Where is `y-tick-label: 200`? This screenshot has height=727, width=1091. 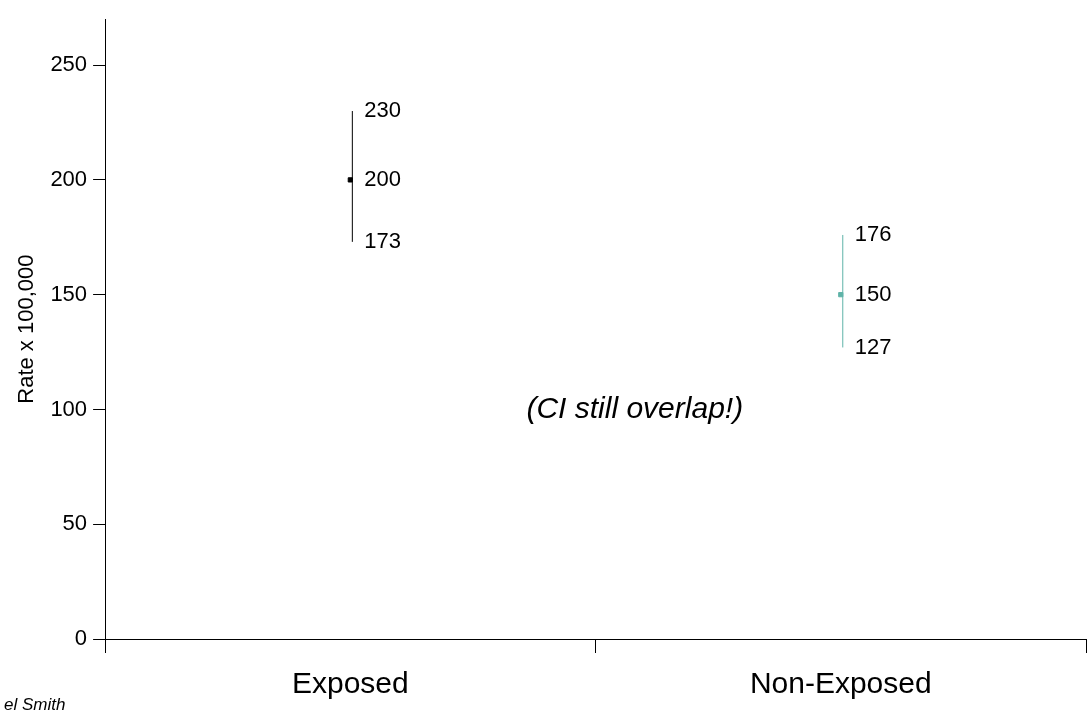 y-tick-label: 200 is located at coordinates (69, 178).